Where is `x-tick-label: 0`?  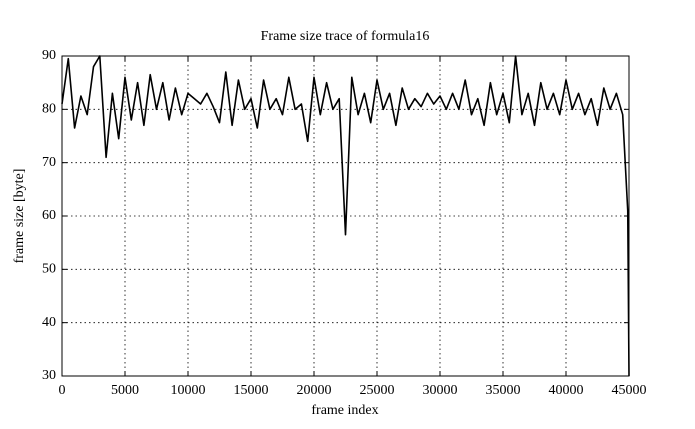 x-tick-label: 0 is located at coordinates (62, 390).